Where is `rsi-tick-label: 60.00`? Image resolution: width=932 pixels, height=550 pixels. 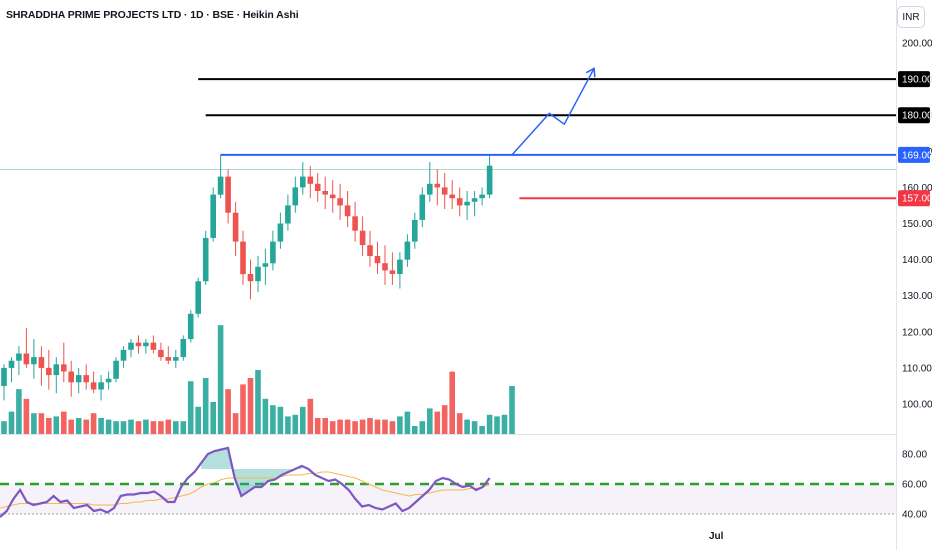
rsi-tick-label: 60.00 is located at coordinates (914, 485).